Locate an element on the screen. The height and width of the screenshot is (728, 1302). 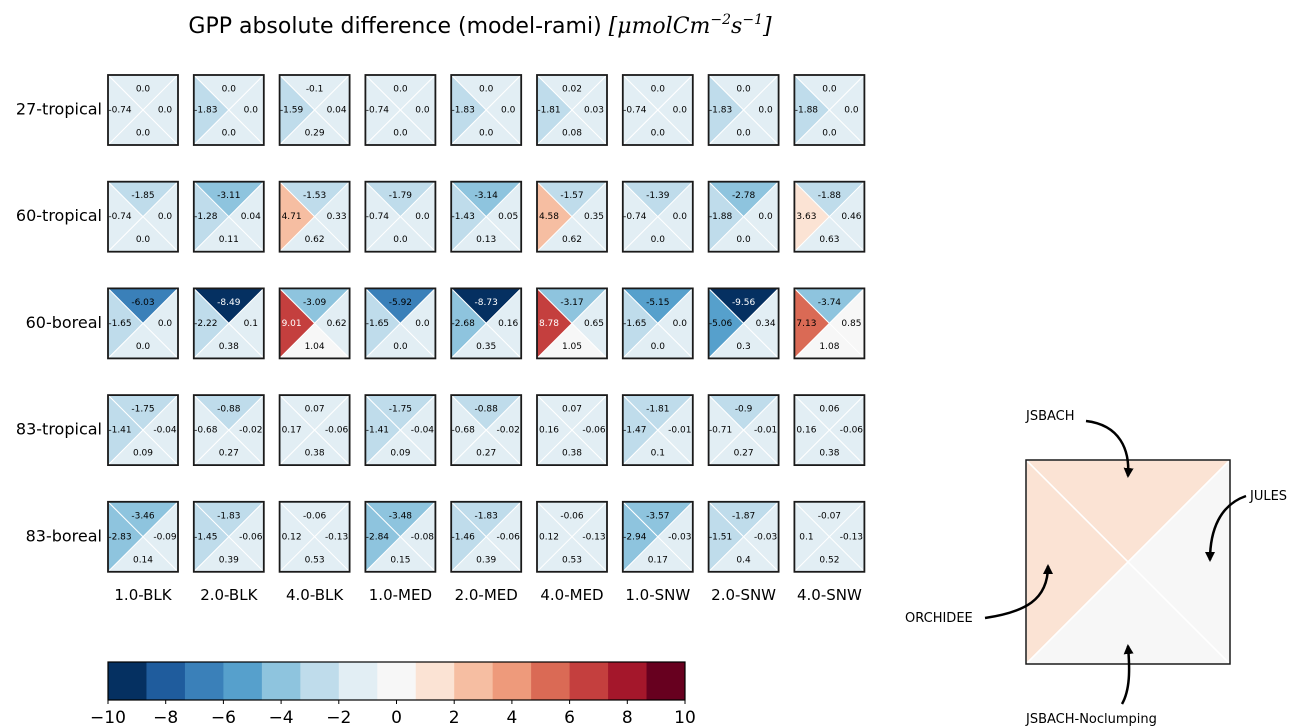
column-label: 1.0-BLK is located at coordinates (143, 595).